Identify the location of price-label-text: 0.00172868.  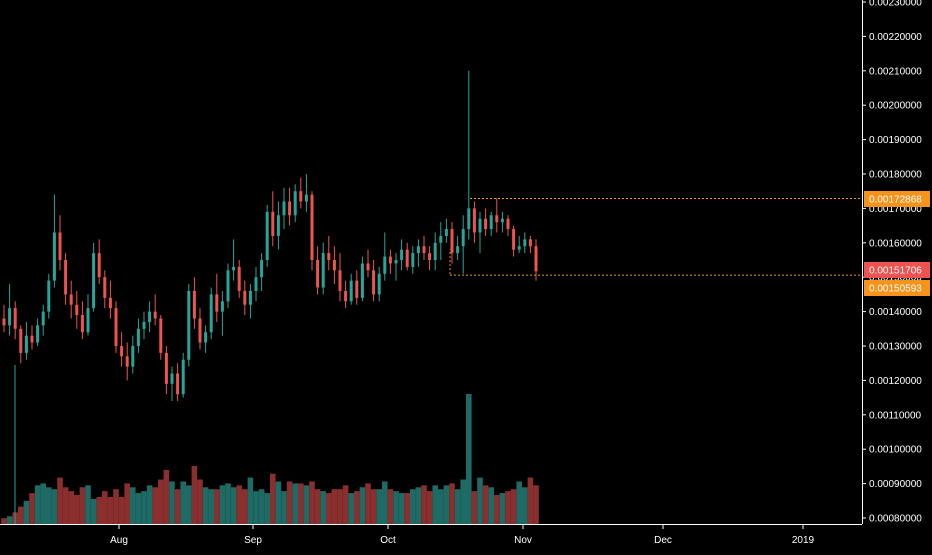
(895, 200).